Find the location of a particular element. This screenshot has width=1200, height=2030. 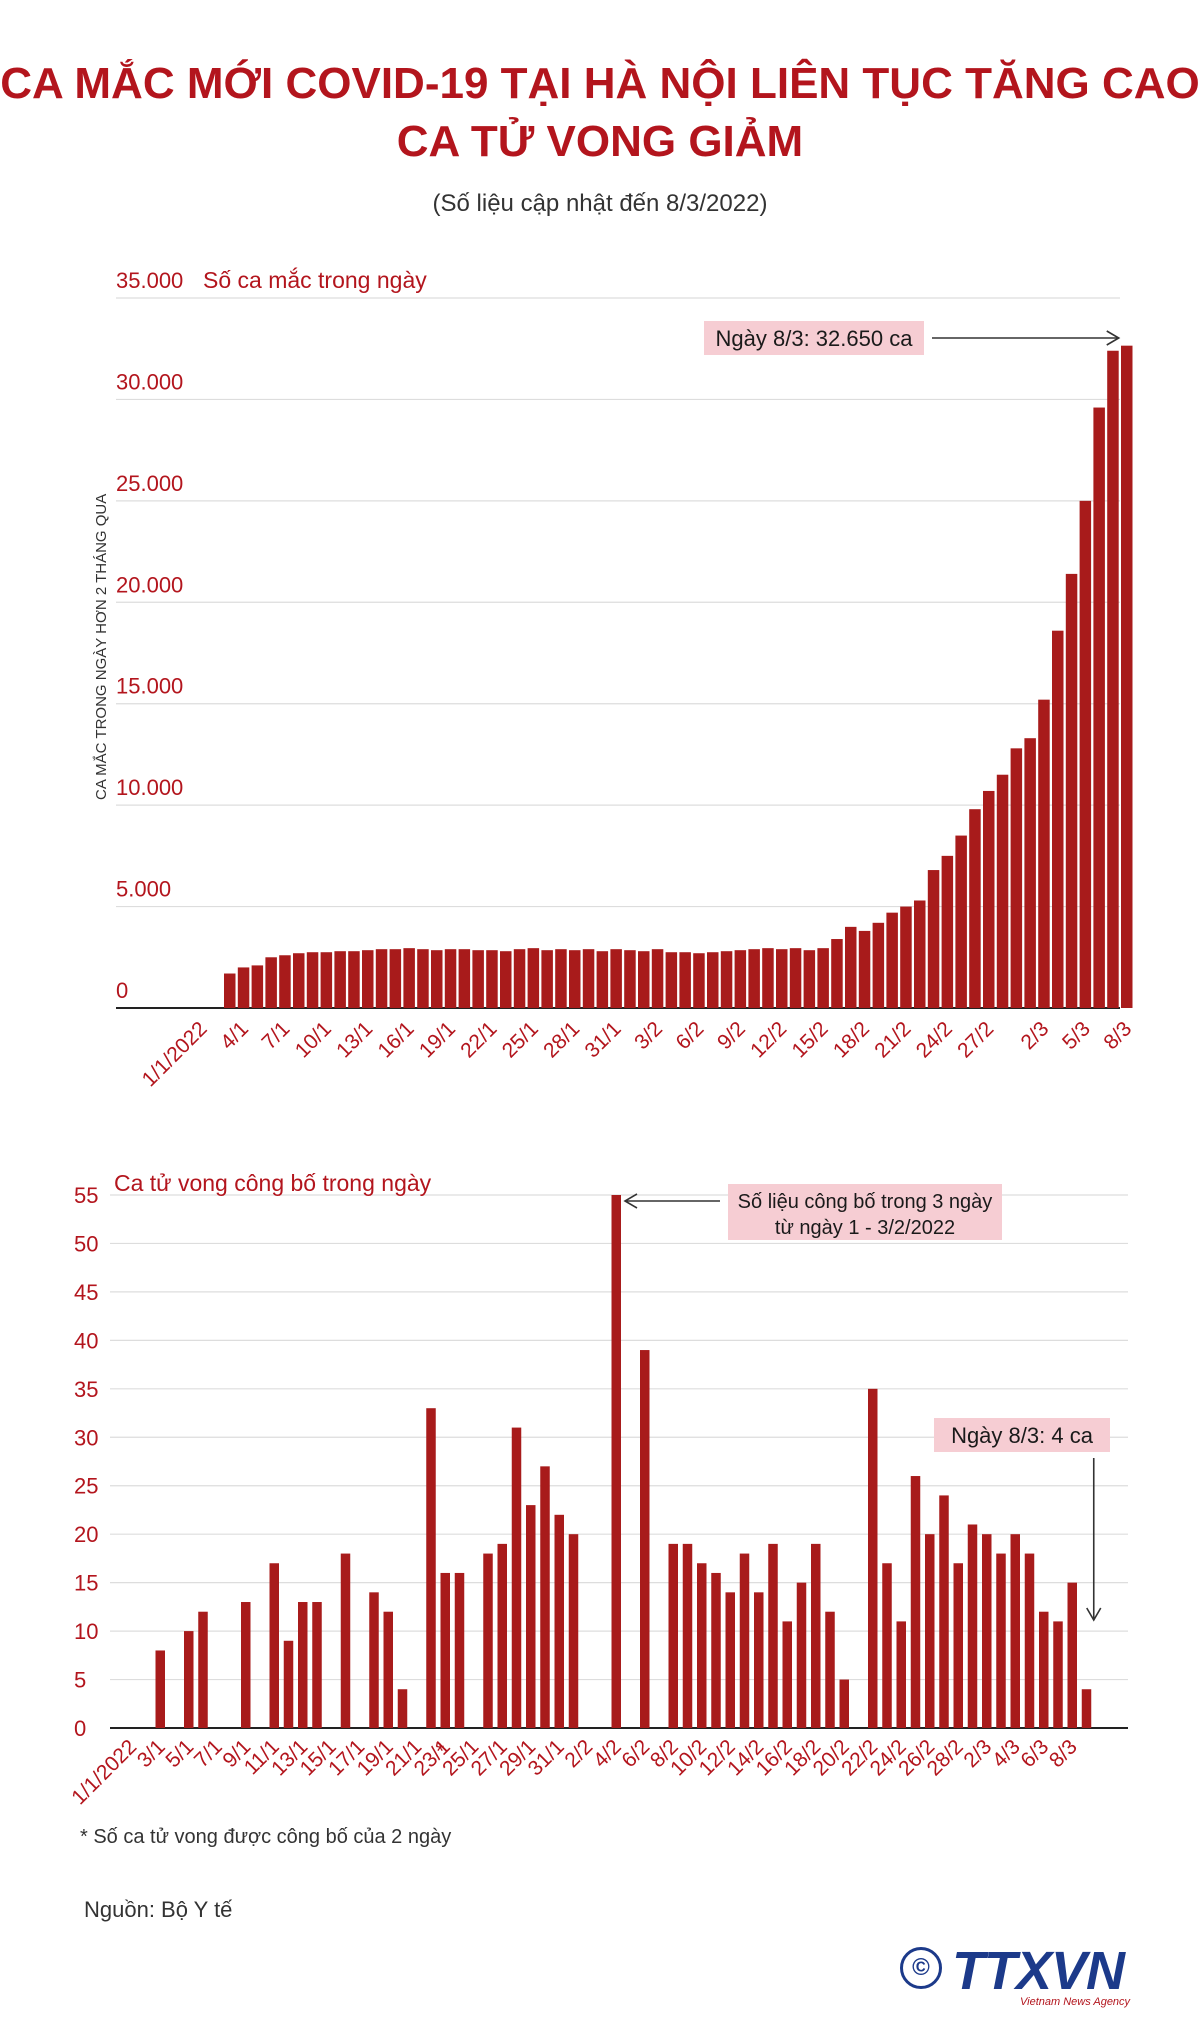

bar-27/1 is located at coordinates (502, 1635).